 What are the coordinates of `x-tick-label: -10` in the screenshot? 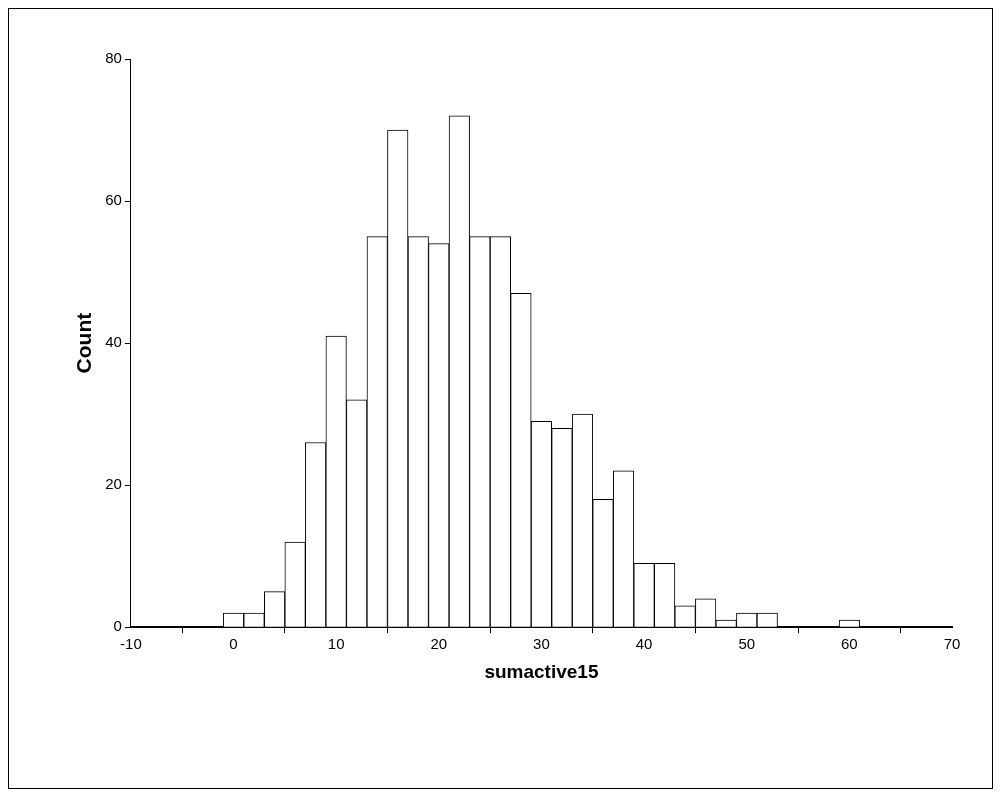 It's located at (131, 644).